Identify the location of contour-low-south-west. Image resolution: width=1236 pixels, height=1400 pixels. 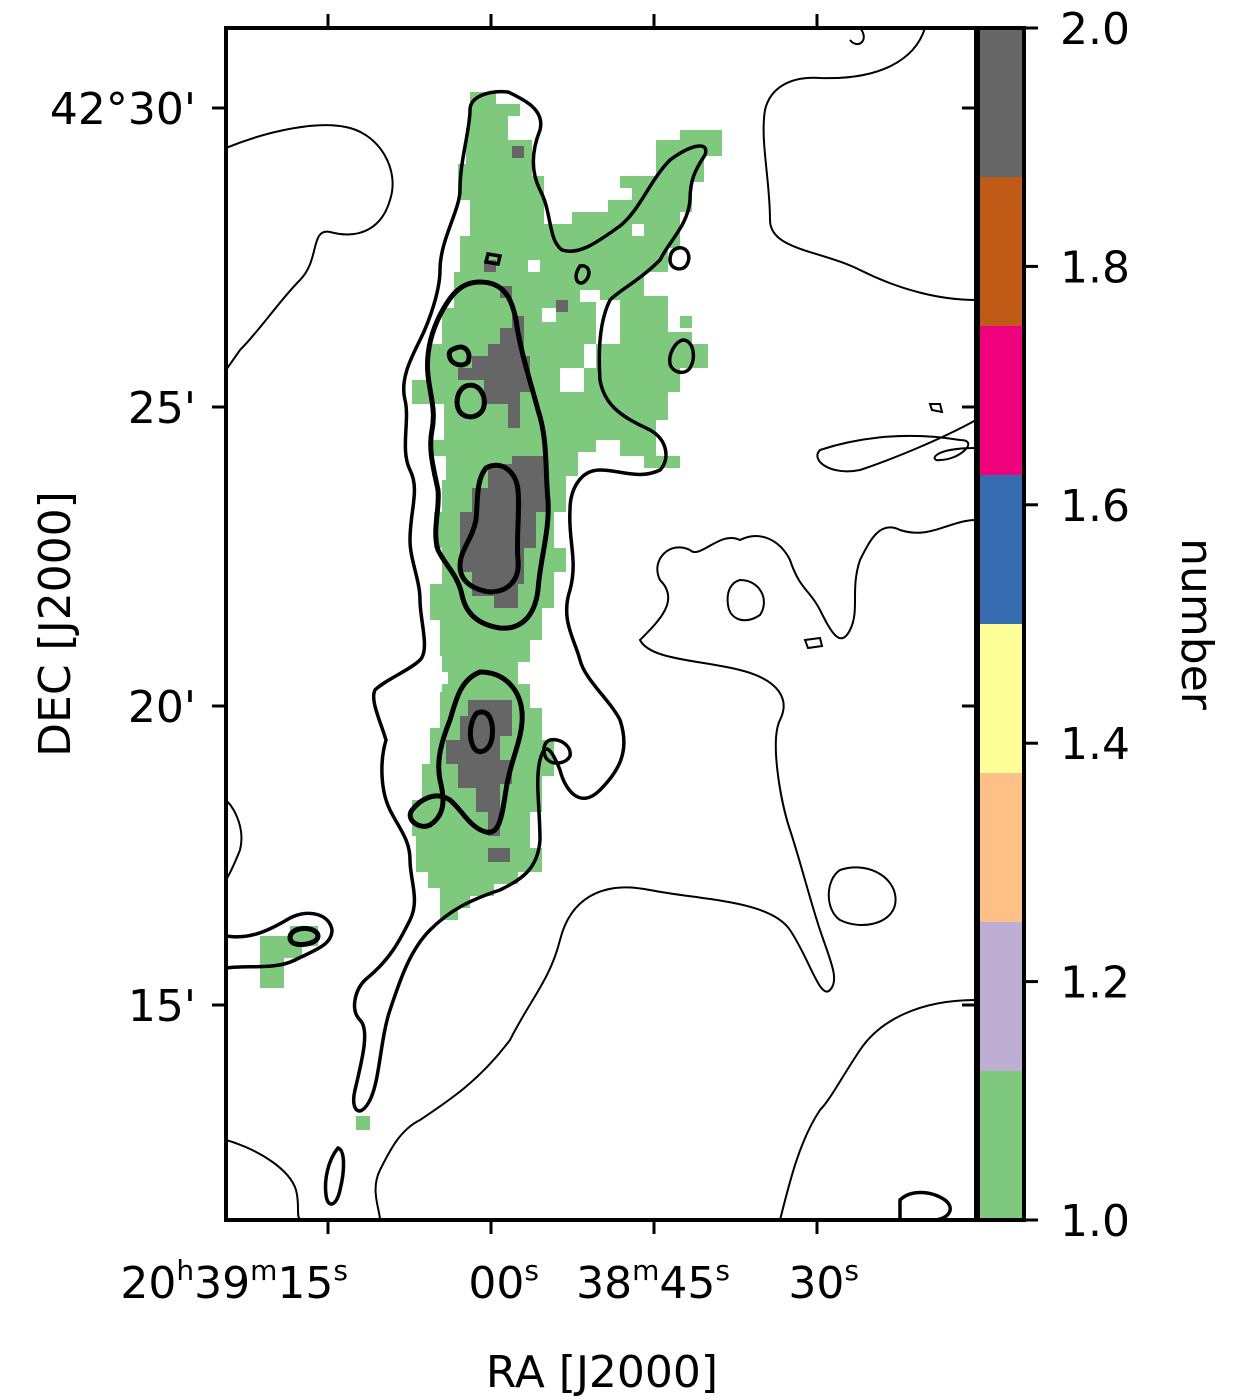
(234, 840).